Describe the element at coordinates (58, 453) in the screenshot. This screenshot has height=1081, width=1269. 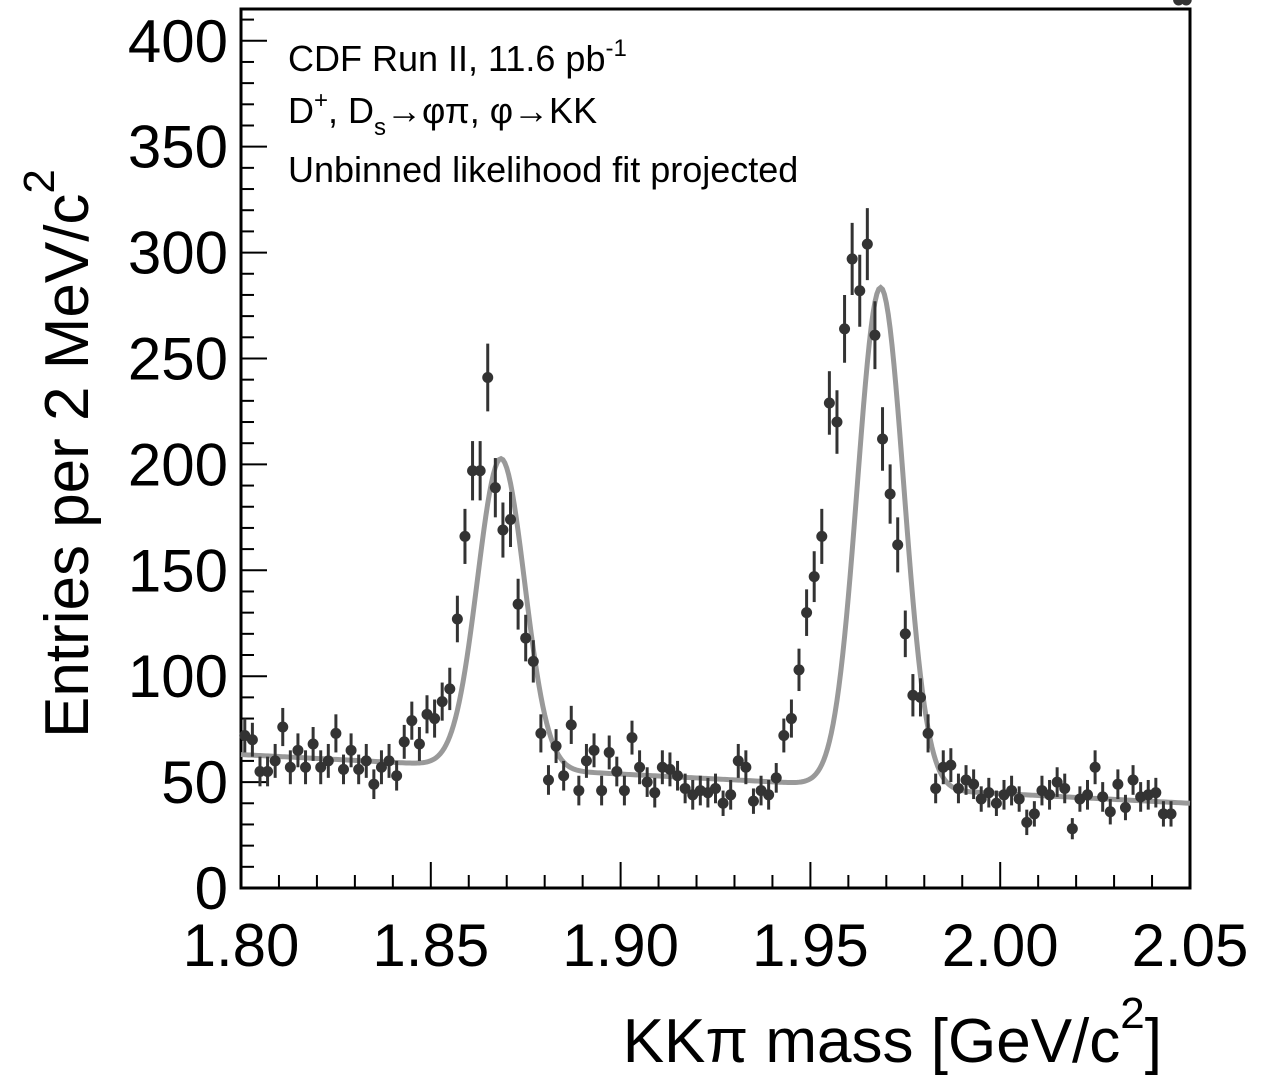
I see `y-axis-label: Entries per 2 MeV/c2` at that location.